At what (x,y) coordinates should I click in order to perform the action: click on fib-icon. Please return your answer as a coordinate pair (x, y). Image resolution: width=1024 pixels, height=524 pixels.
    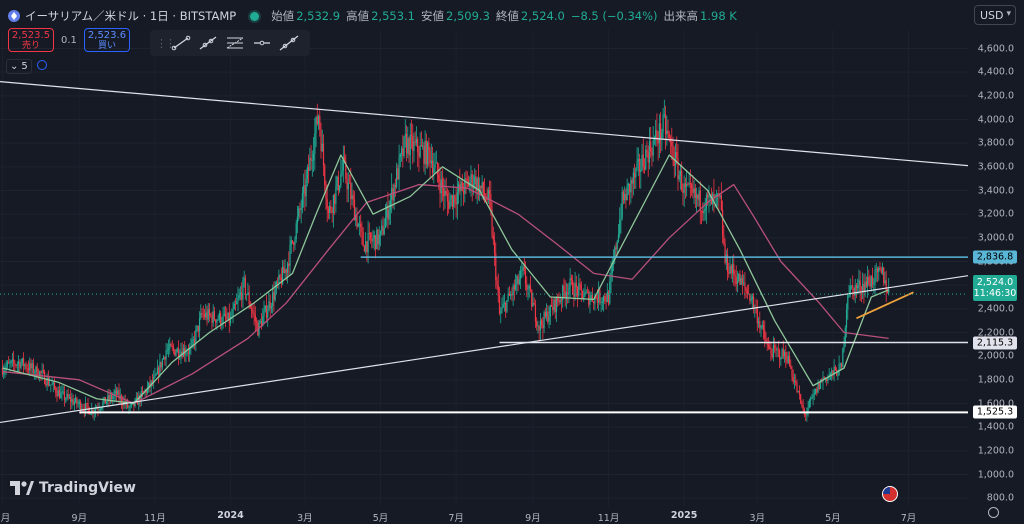
    Looking at the image, I should click on (235, 43).